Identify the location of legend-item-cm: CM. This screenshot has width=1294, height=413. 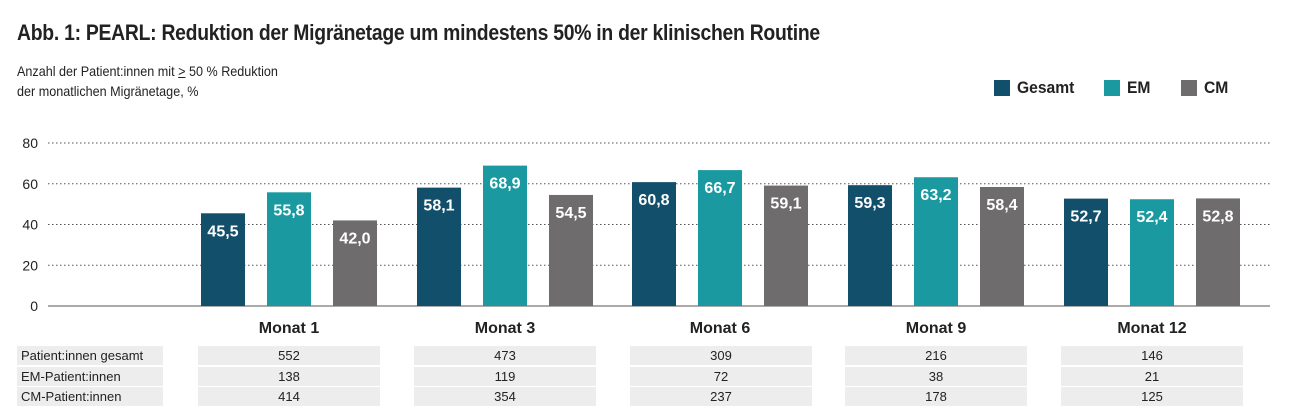
(1205, 88).